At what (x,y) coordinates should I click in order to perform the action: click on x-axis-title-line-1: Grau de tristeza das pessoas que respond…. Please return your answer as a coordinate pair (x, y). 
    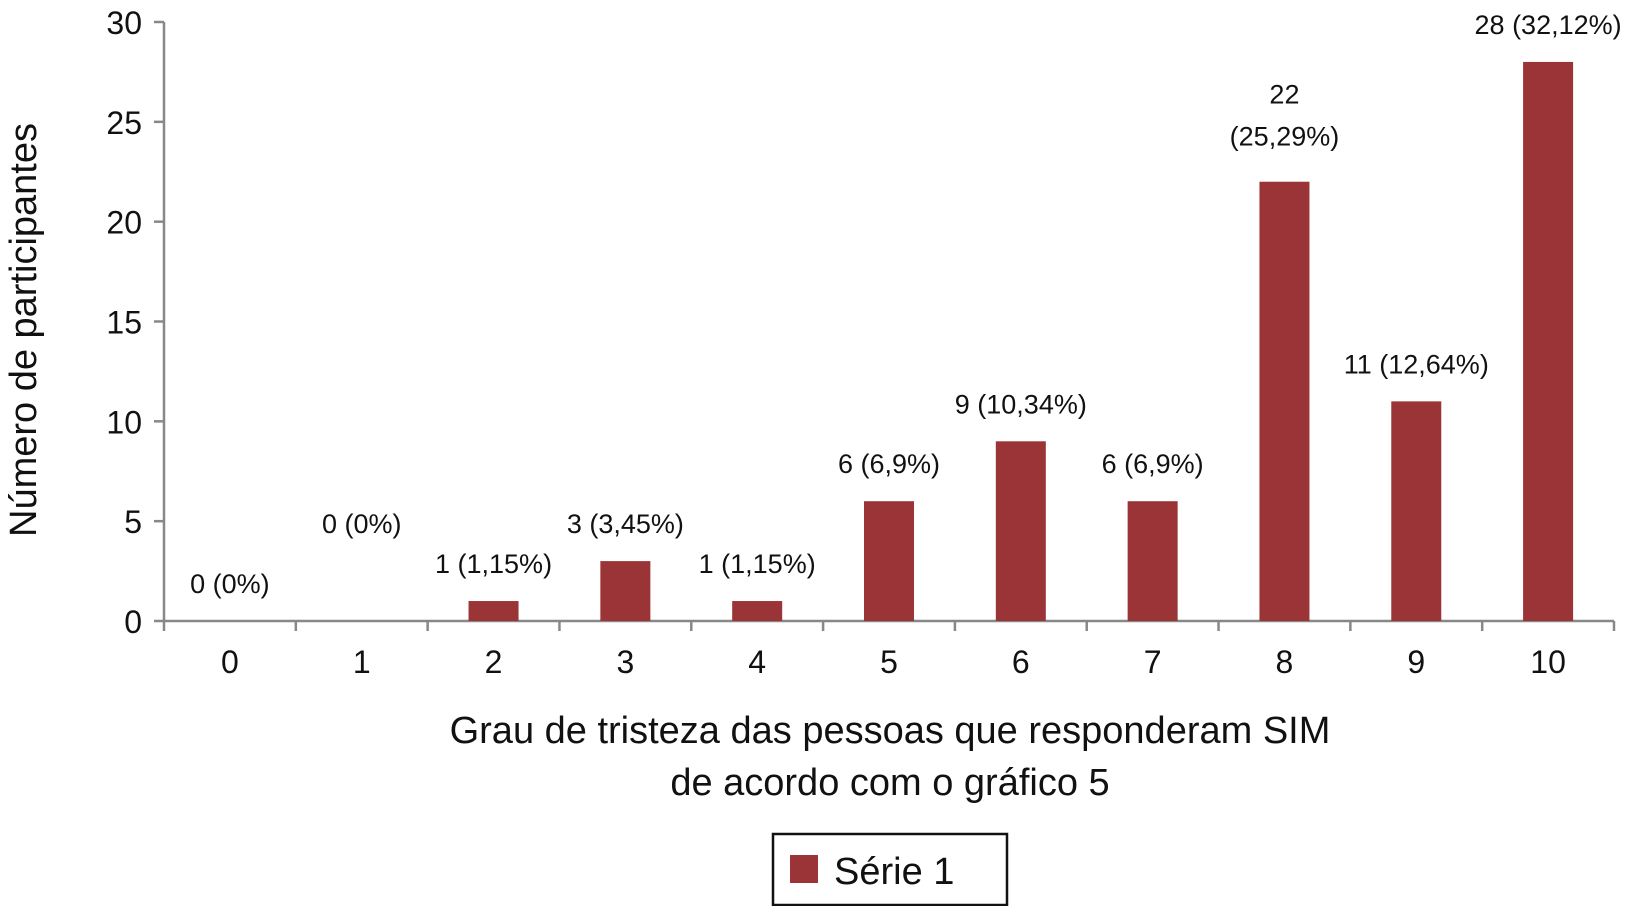
    Looking at the image, I should click on (890, 731).